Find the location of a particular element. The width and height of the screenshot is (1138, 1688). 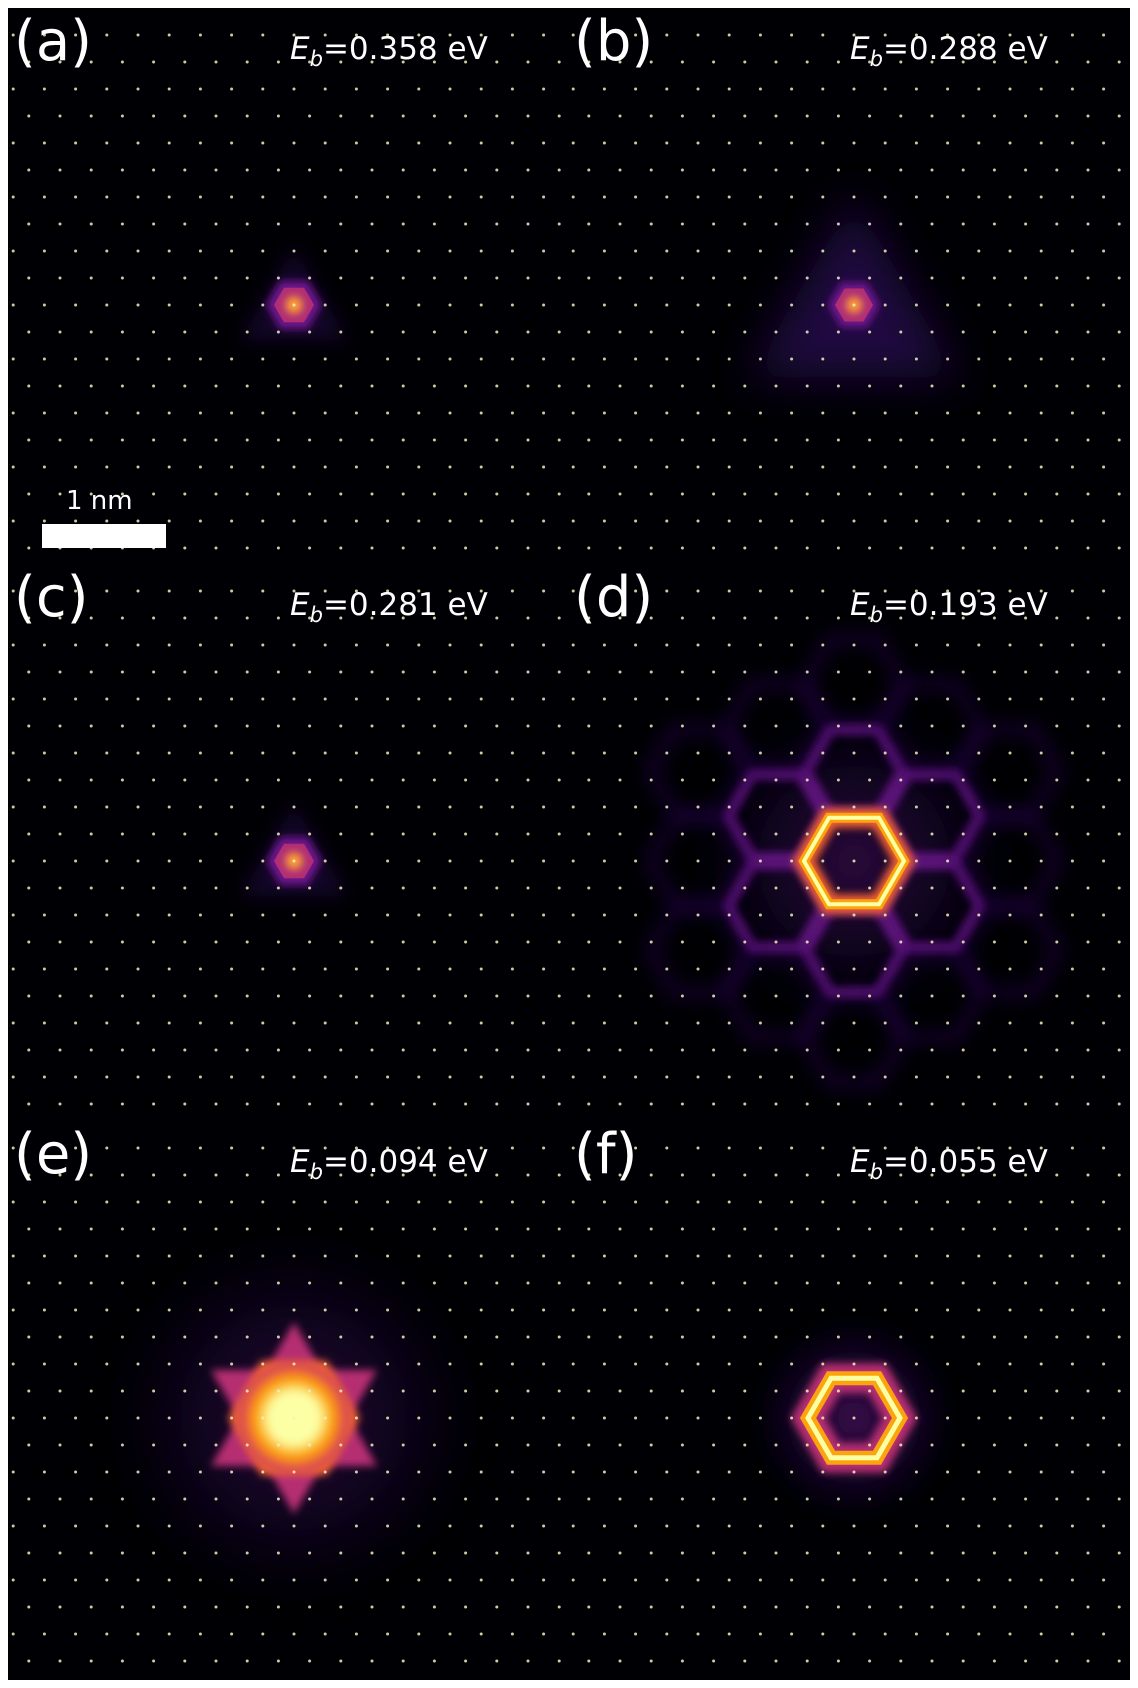

energy-value: =0.055 eV is located at coordinates (965, 1162).